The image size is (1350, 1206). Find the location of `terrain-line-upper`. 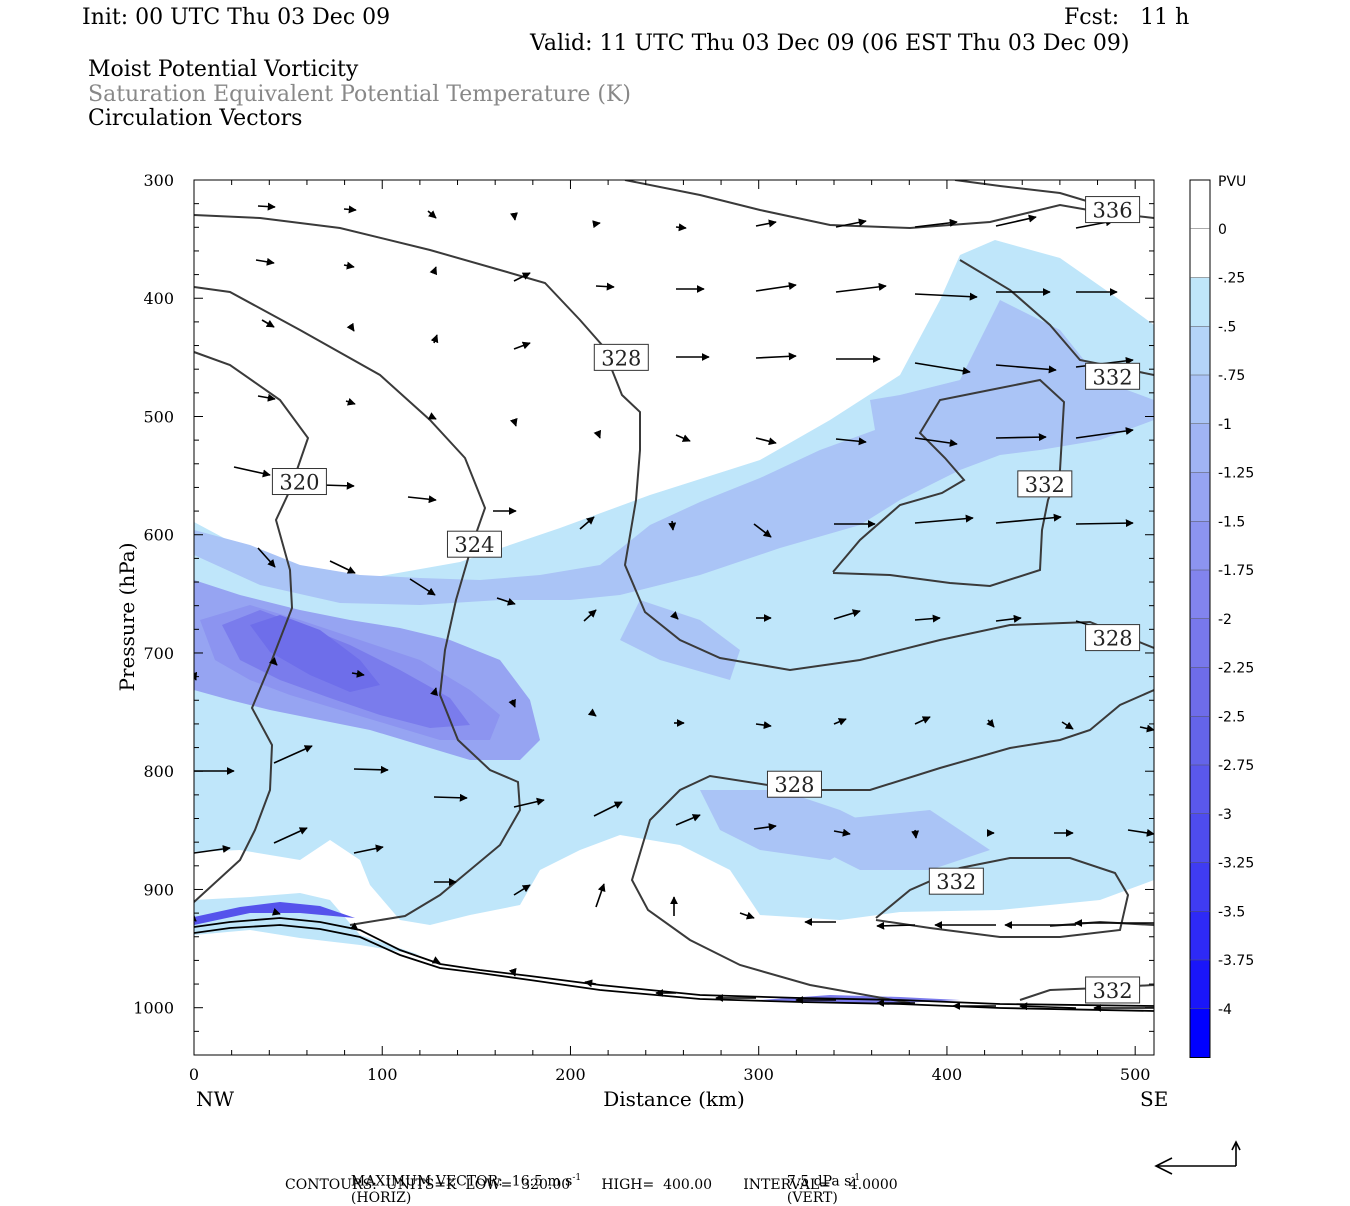

terrain-line-upper is located at coordinates (674, 962).